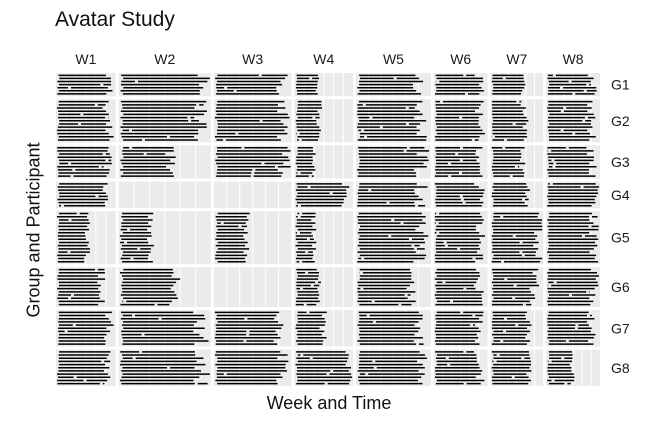 This screenshot has height=424, width=664. I want to click on x-axis-label: Week and Time, so click(329, 403).